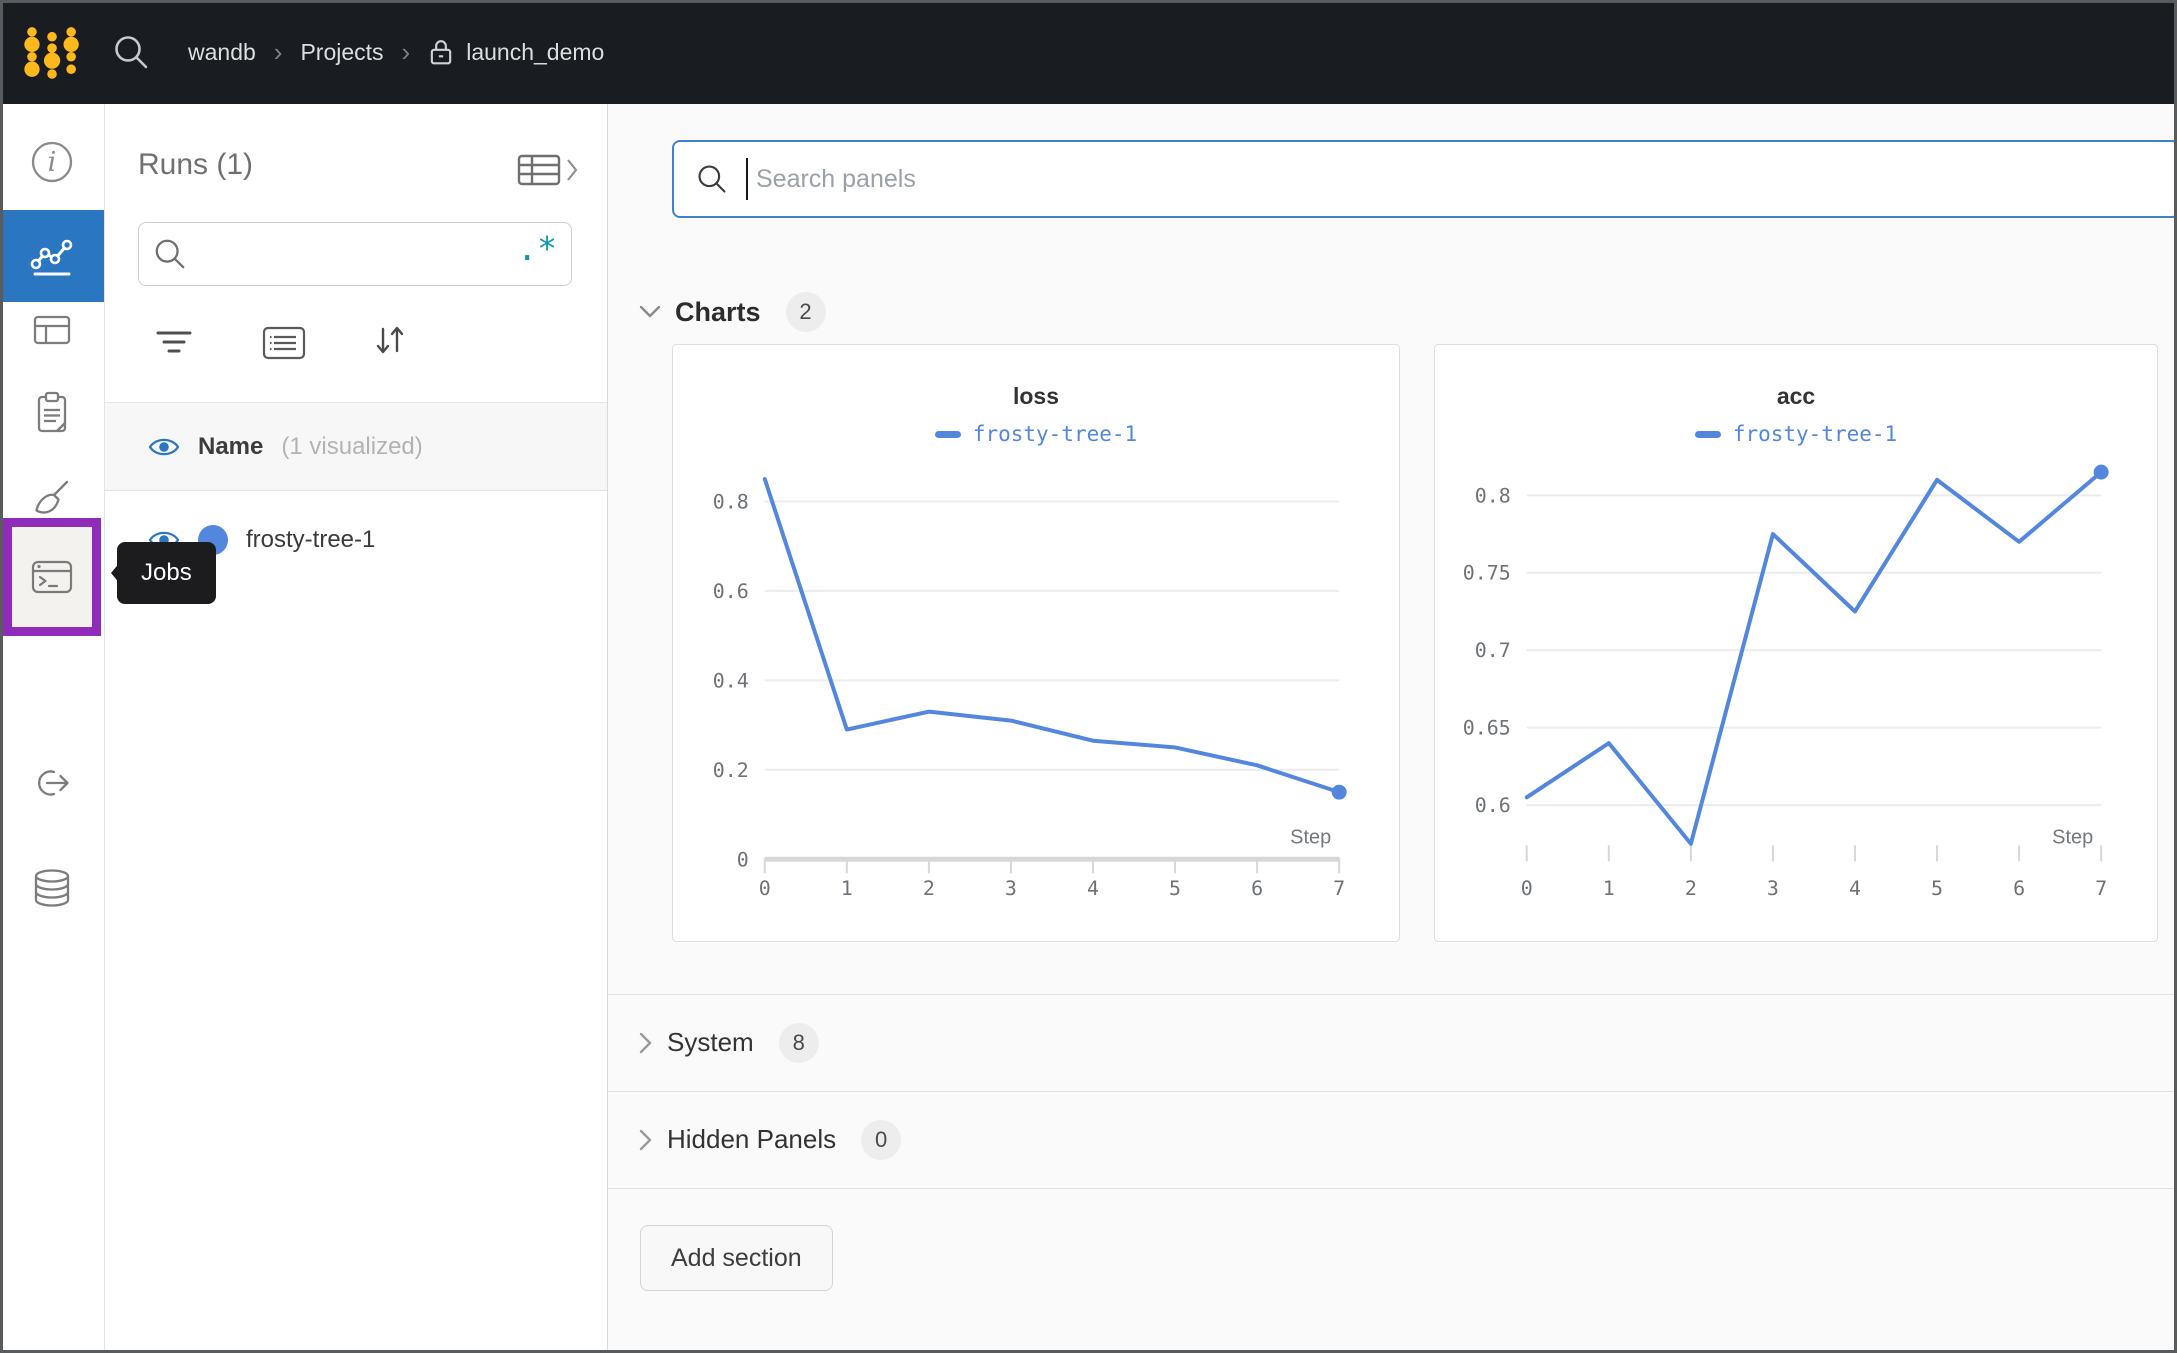 The image size is (2177, 1353). I want to click on wandb-logo-icon, so click(53, 52).